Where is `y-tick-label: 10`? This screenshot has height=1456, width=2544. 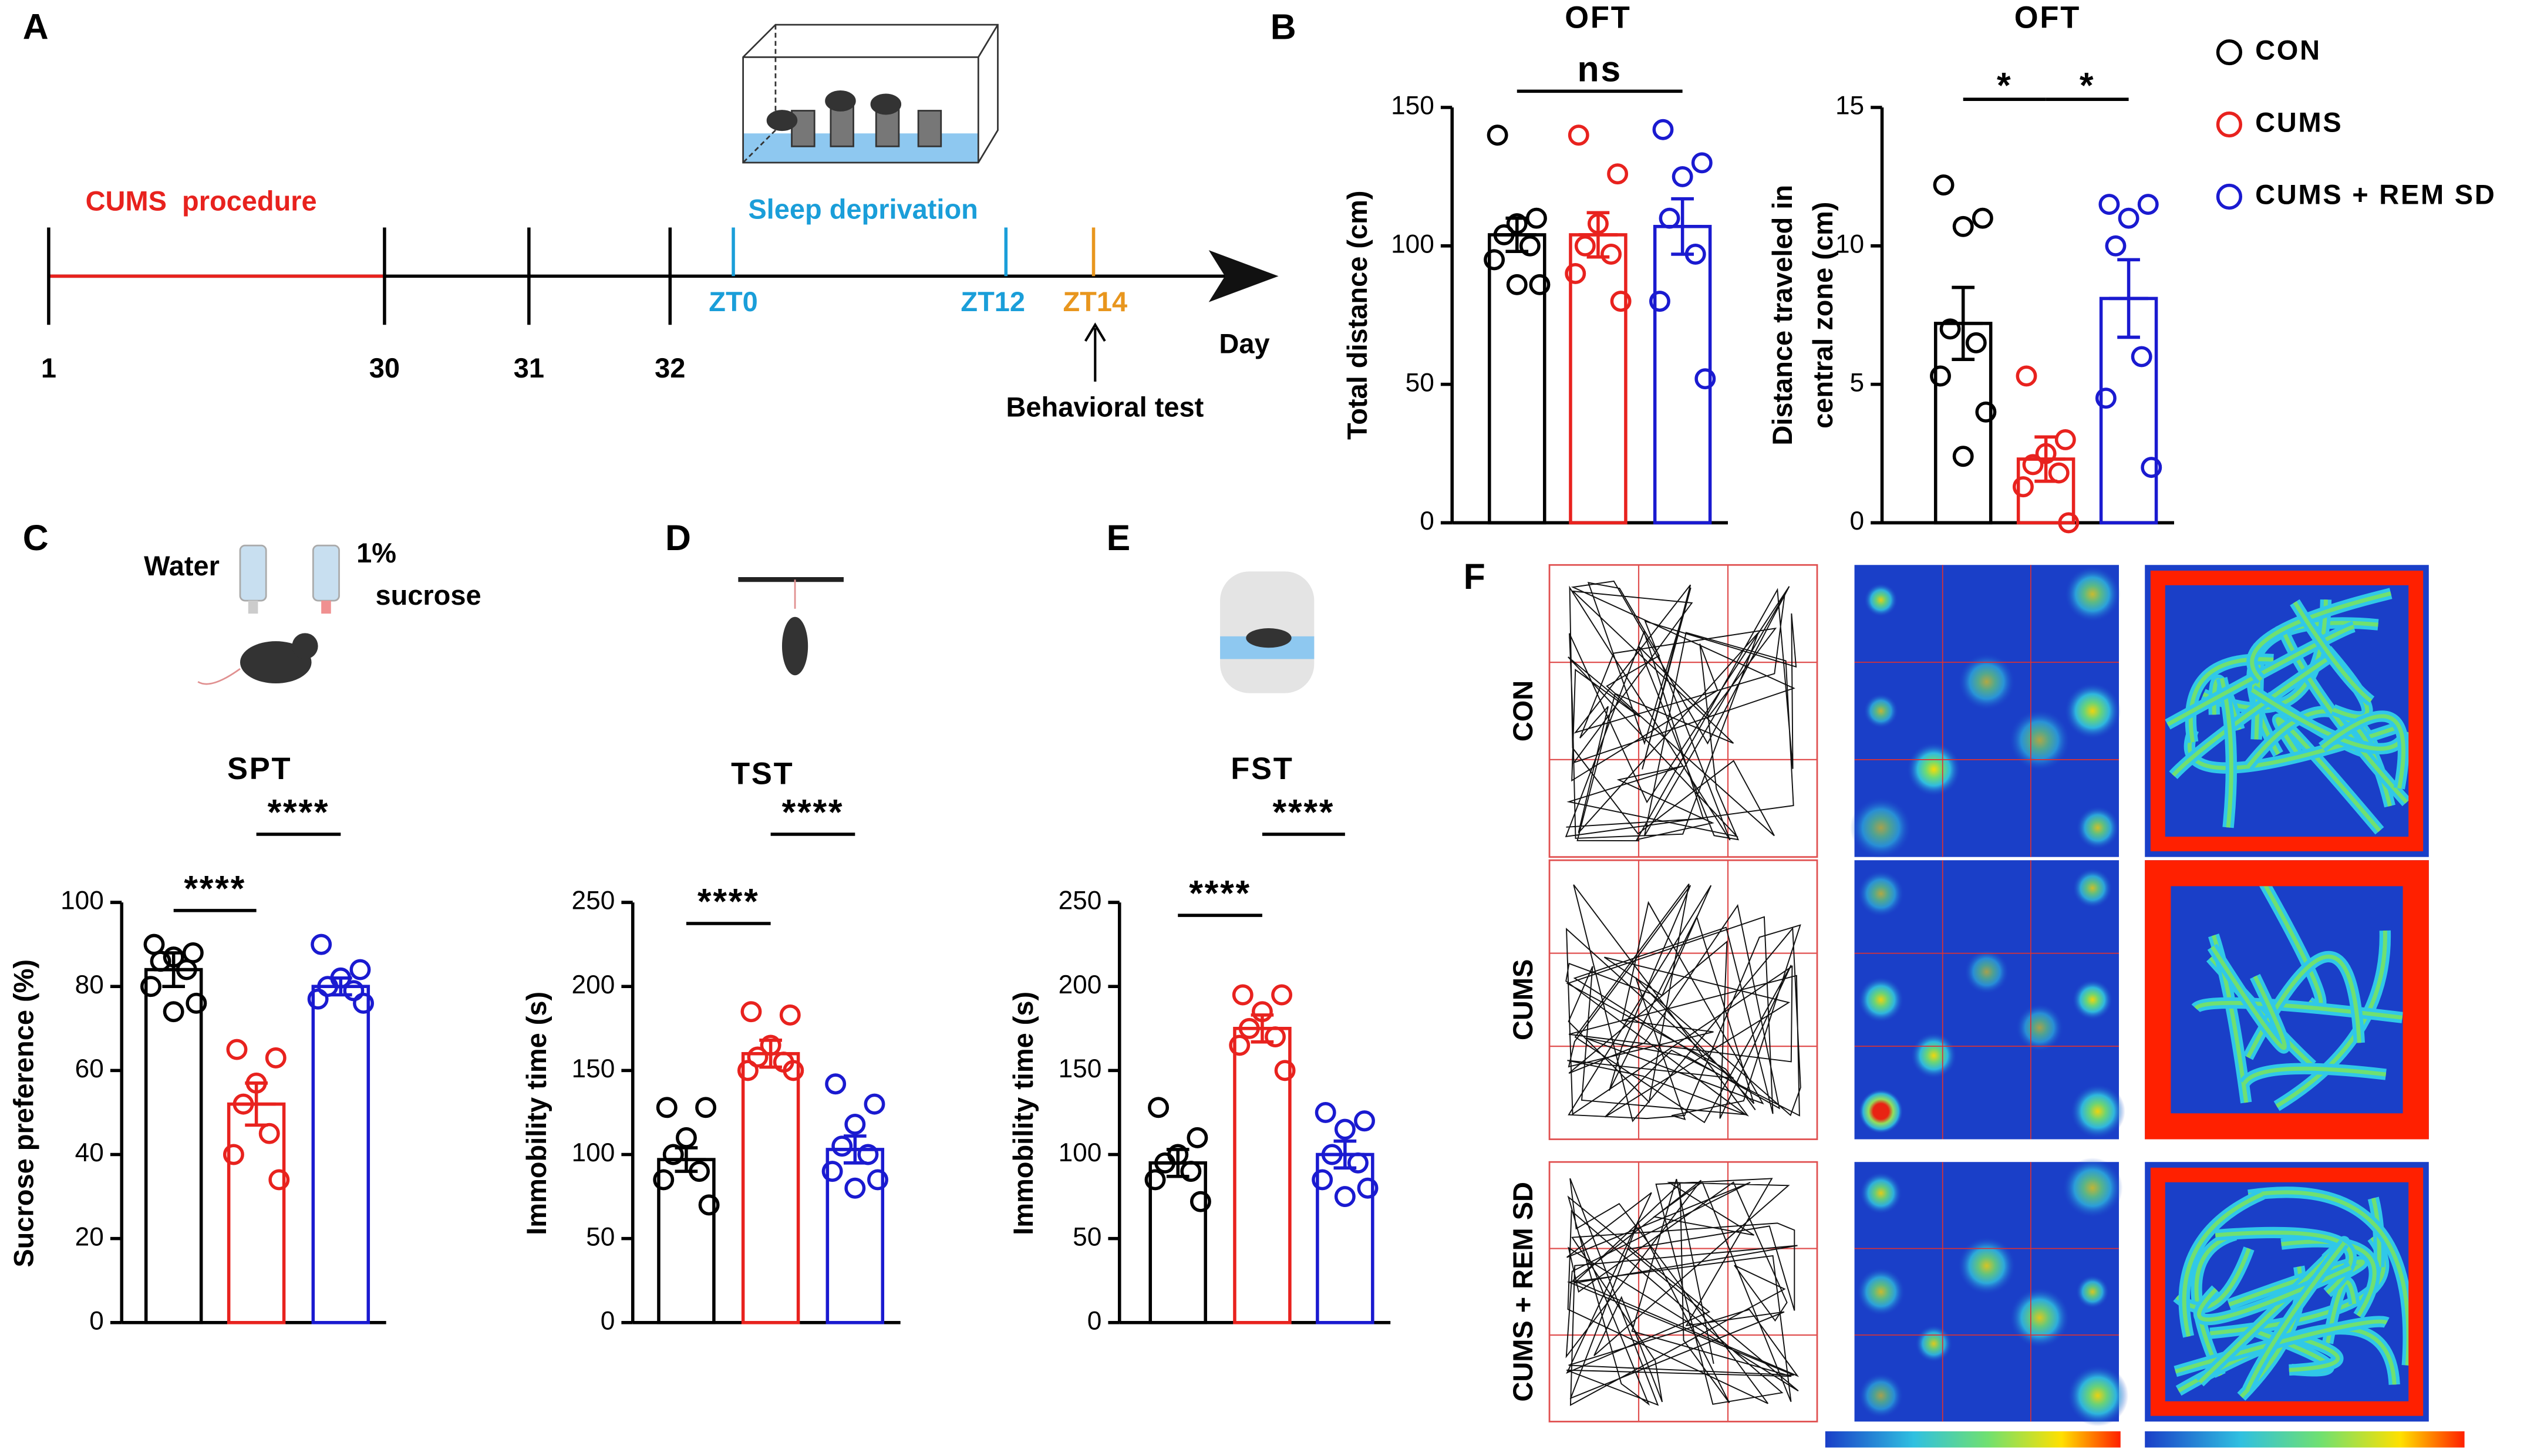
y-tick-label: 10 is located at coordinates (1849, 244).